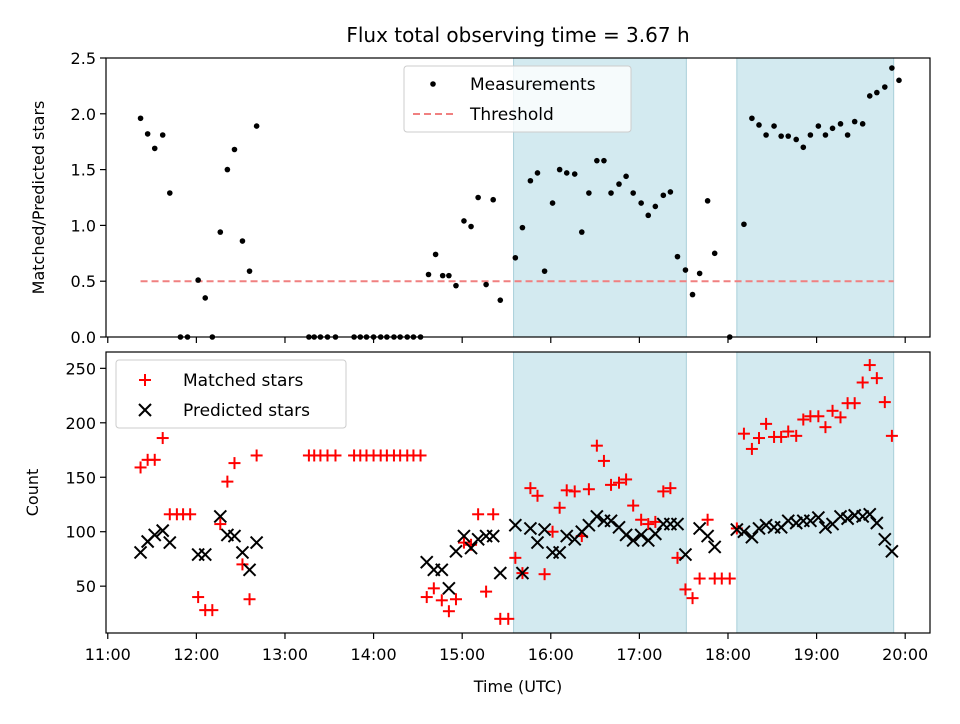  Describe the element at coordinates (83, 281) in the screenshot. I see `y-tick-label: 0.5` at that location.